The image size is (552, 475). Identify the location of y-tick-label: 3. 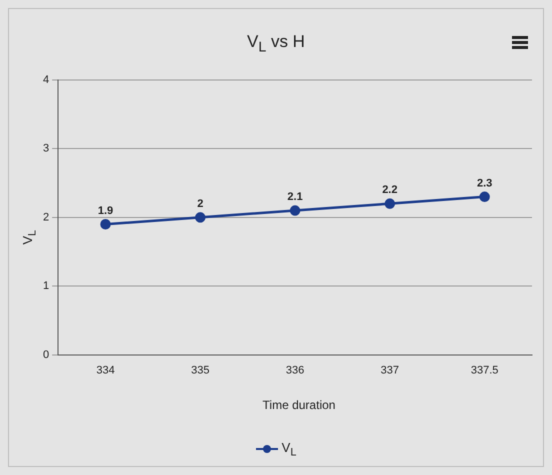
(46, 148).